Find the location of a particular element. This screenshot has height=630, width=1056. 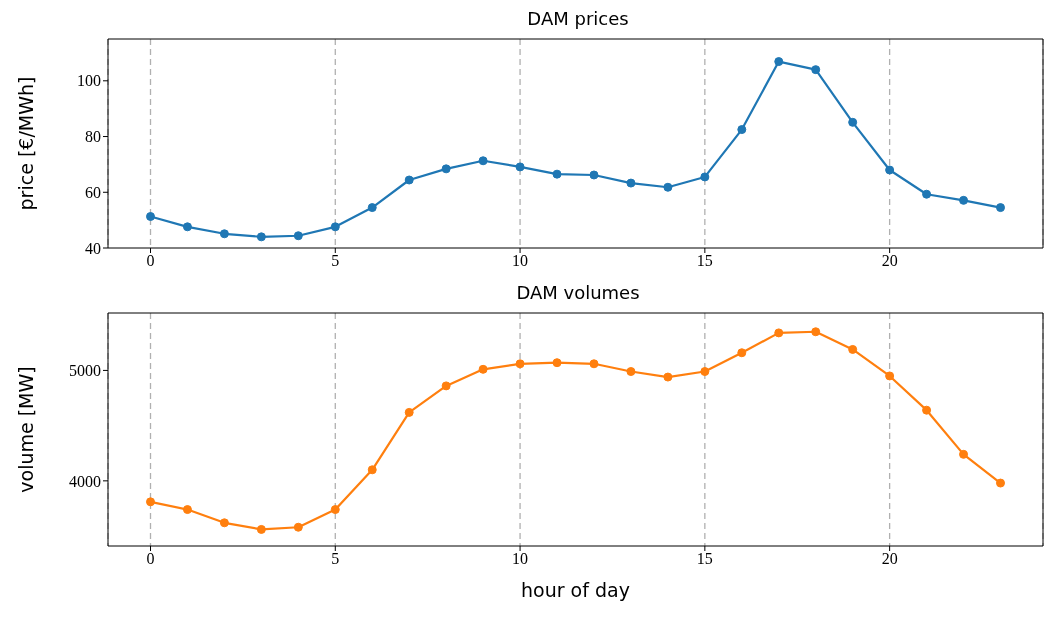

y-tick-label: 40 is located at coordinates (93, 248).